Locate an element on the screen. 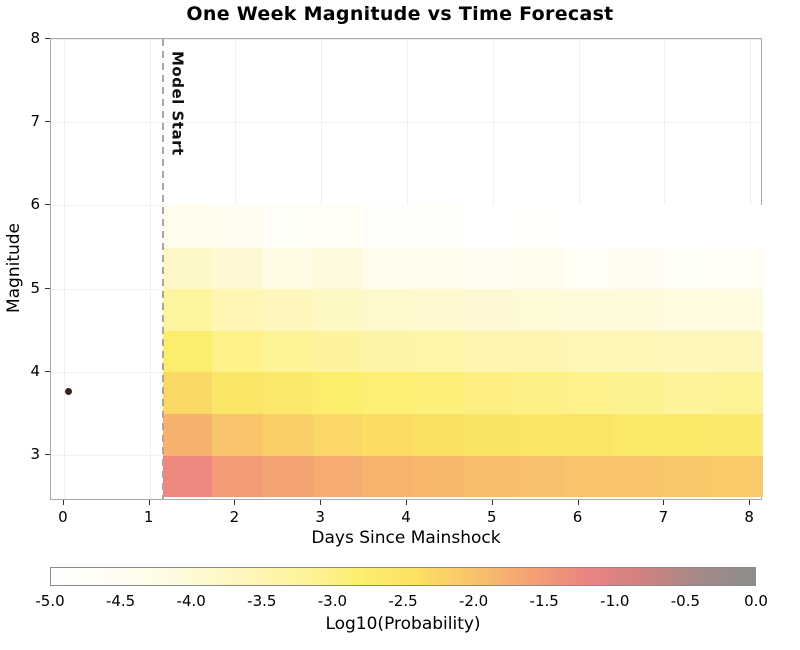 The image size is (800, 650). y-axis-label: Magnitude is located at coordinates (14, 268).